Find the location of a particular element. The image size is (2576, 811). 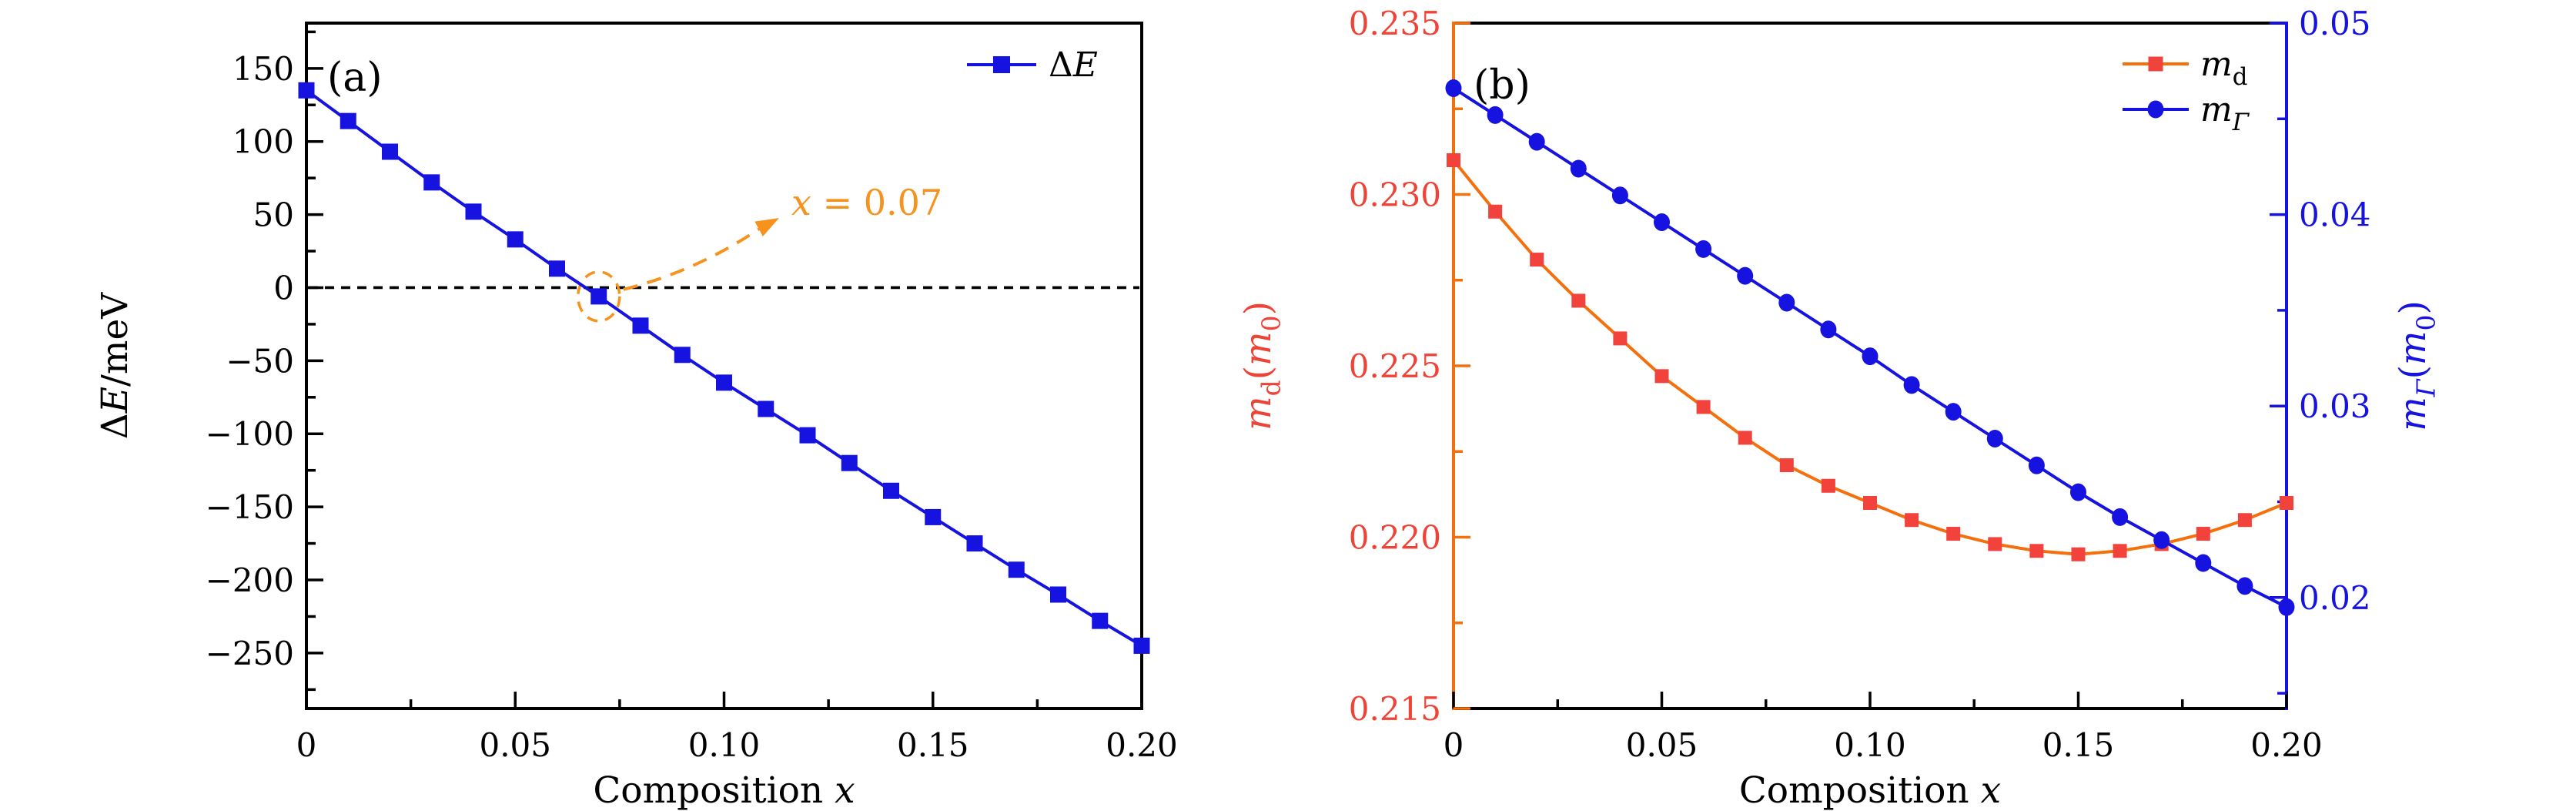

left-y-tick-label: 0.230 is located at coordinates (1395, 195).